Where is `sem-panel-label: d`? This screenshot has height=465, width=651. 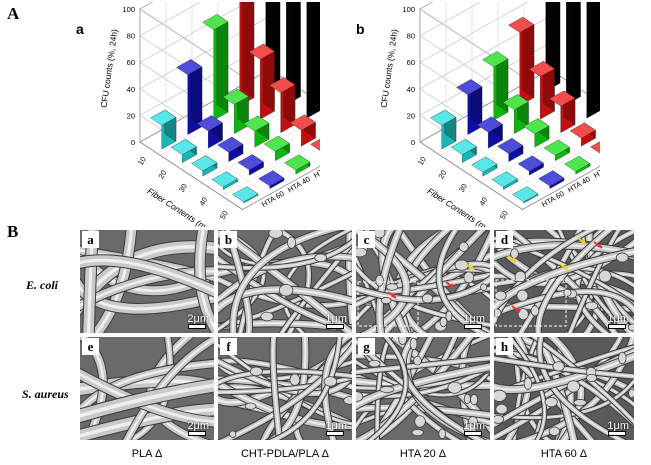
sem-panel-label: d is located at coordinates (504, 239).